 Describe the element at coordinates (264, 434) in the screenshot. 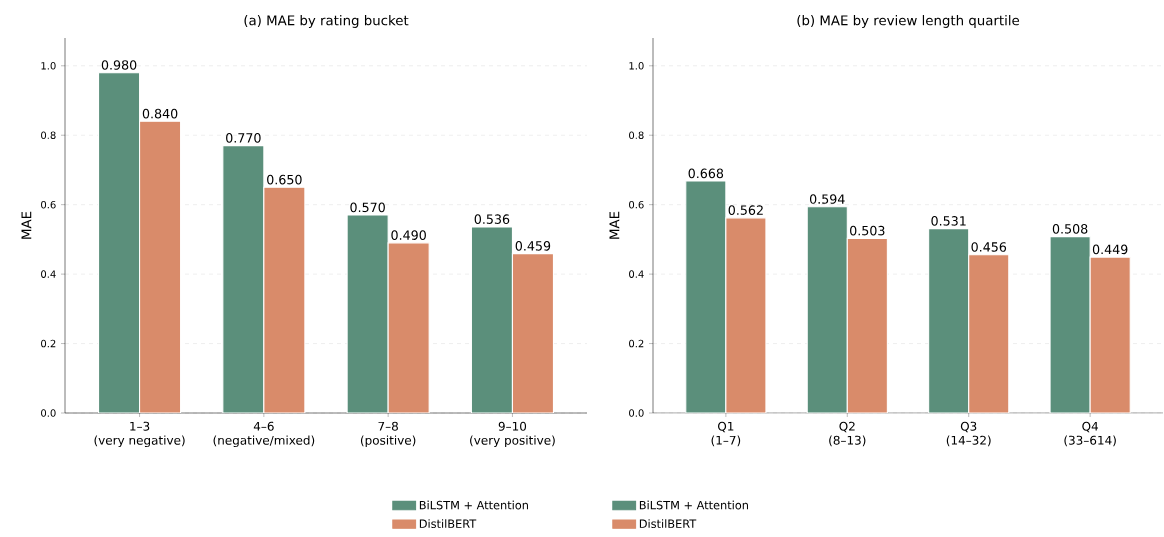

I see `x-tick-label: 4–6 (negative/mixed)` at that location.